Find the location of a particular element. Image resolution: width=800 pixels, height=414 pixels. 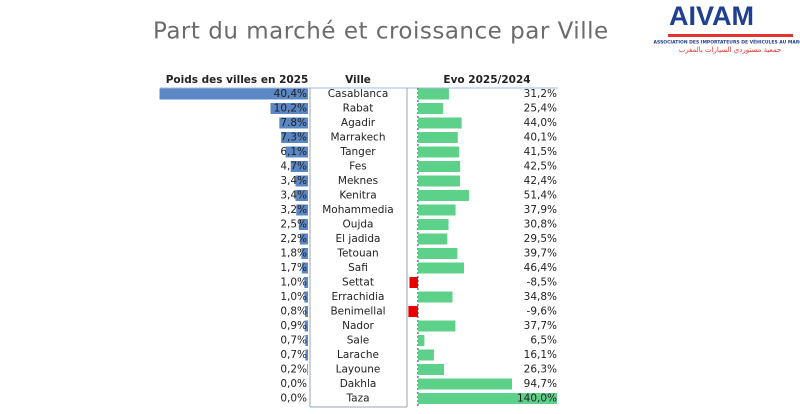

column-header: Evo 2025/2024 is located at coordinates (486, 80).